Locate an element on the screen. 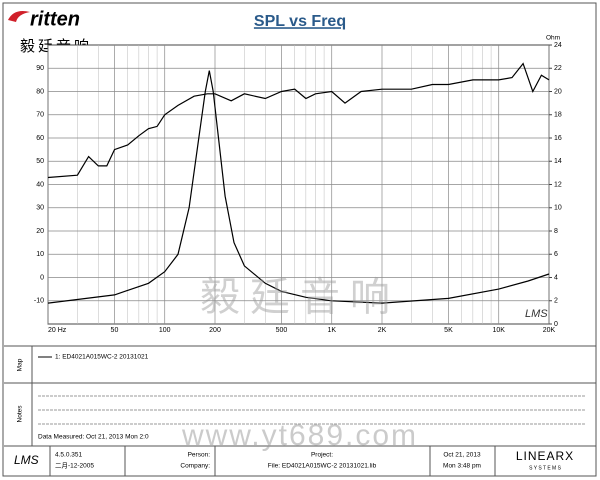  y2-tick-label: 16 is located at coordinates (558, 138).